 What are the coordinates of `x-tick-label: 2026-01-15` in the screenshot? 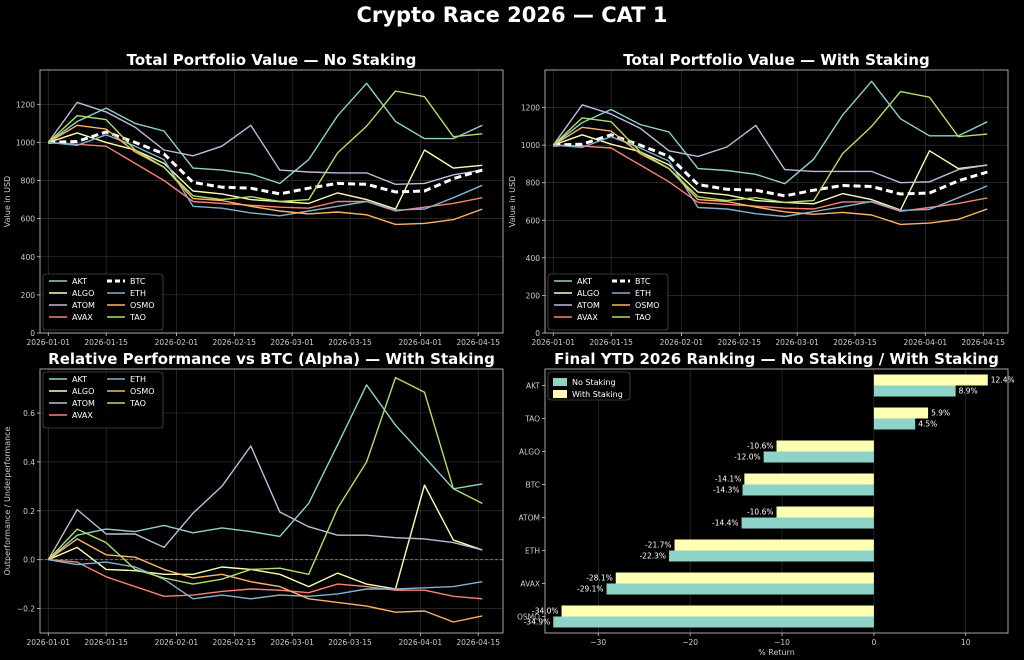 It's located at (106, 642).